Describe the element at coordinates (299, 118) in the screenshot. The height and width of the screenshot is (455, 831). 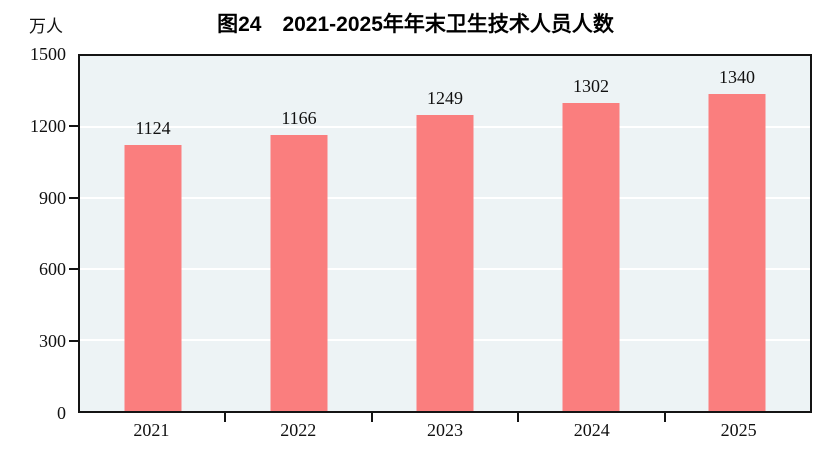
I see `value-label-2022: 1166` at that location.